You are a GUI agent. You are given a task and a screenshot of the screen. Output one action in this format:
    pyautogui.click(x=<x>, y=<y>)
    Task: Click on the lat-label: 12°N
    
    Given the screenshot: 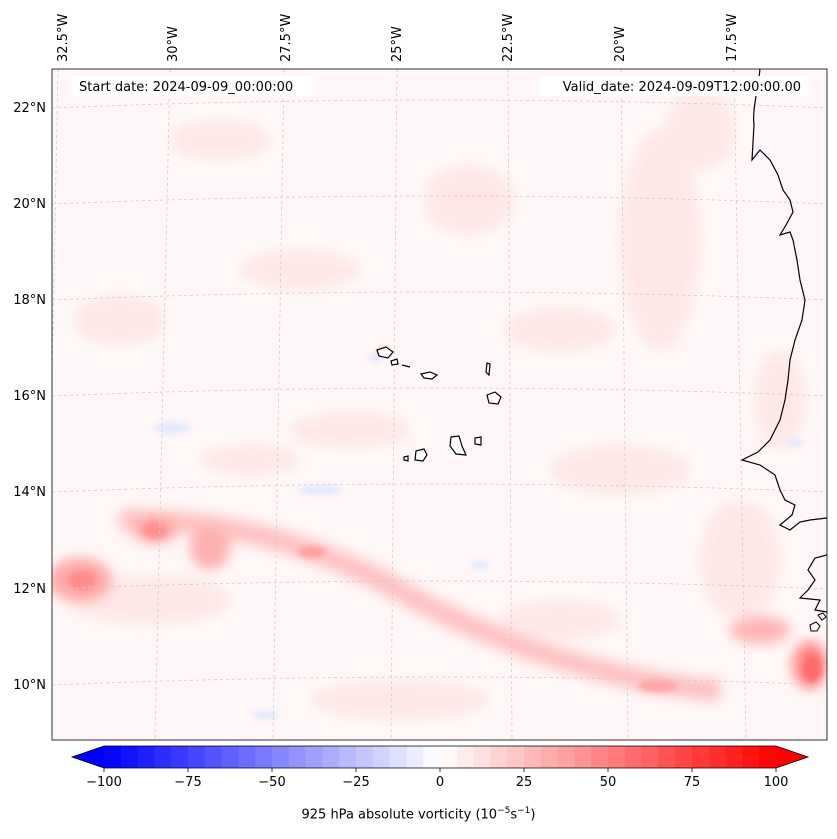 What is the action you would take?
    pyautogui.click(x=29, y=589)
    